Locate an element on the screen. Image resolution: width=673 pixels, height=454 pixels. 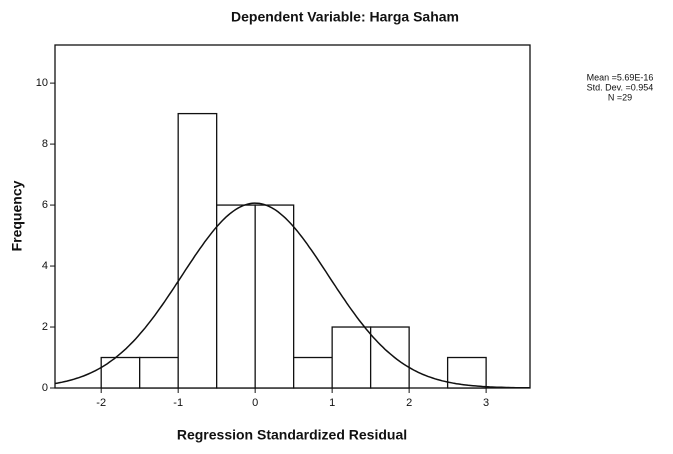
x-axis-label: Regression Standardized Residual is located at coordinates (292, 435).